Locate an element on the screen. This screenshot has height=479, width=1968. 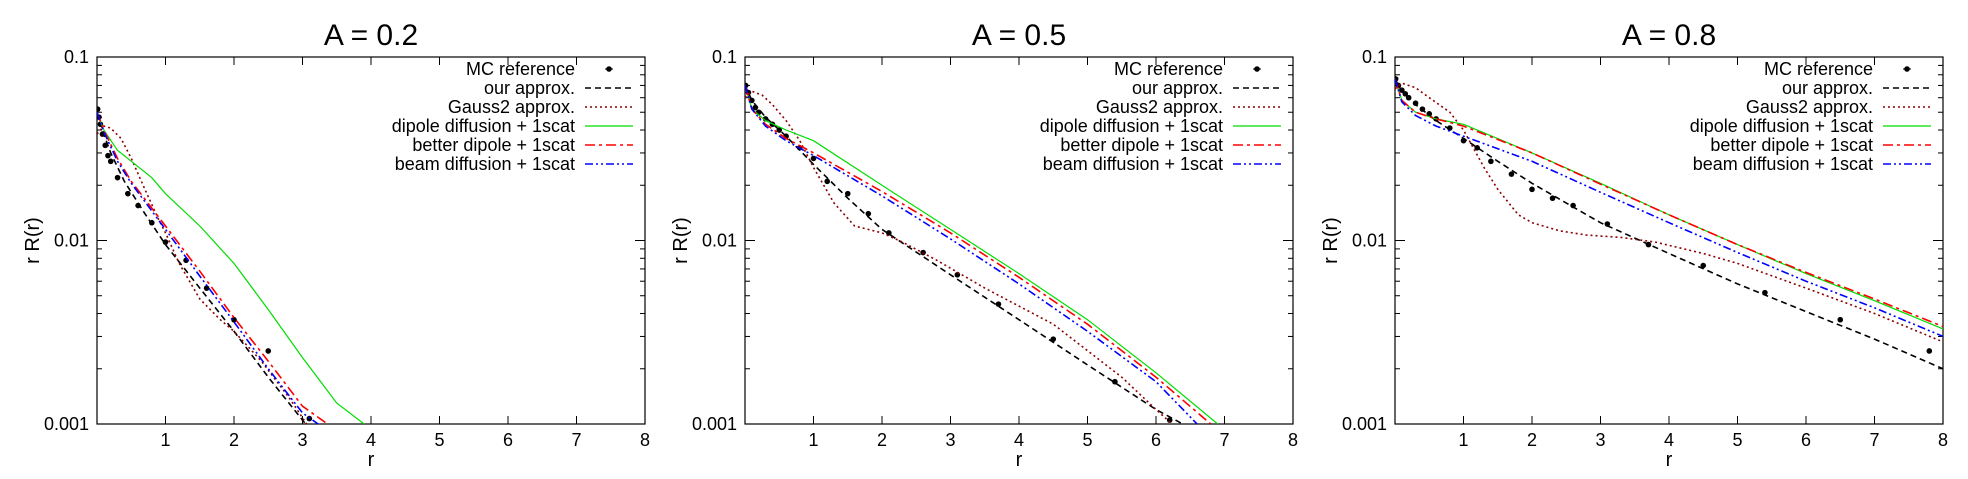
series-line-beam-diffusion-1scat is located at coordinates (208, 267).